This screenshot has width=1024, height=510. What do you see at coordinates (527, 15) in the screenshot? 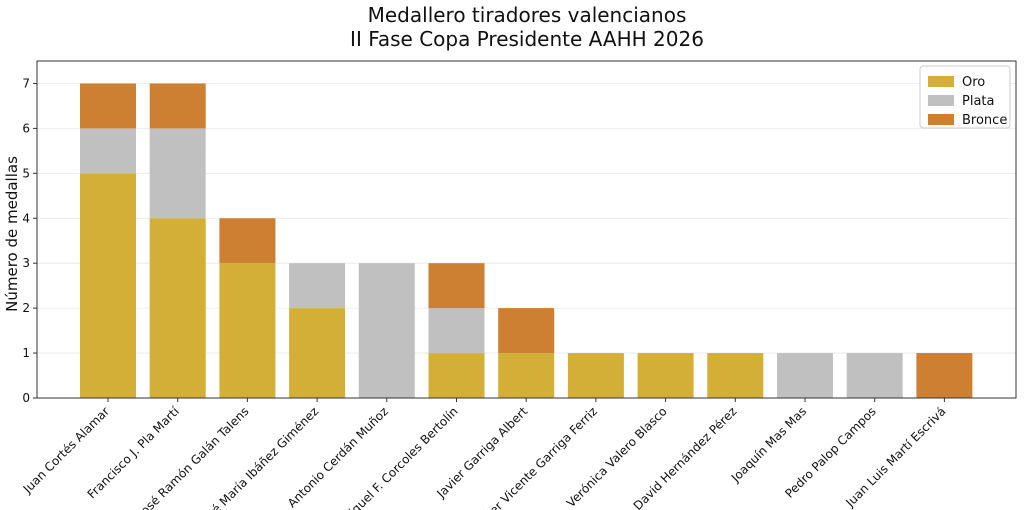
I see `chart-title: Medallero tiradores valencianos` at bounding box center [527, 15].